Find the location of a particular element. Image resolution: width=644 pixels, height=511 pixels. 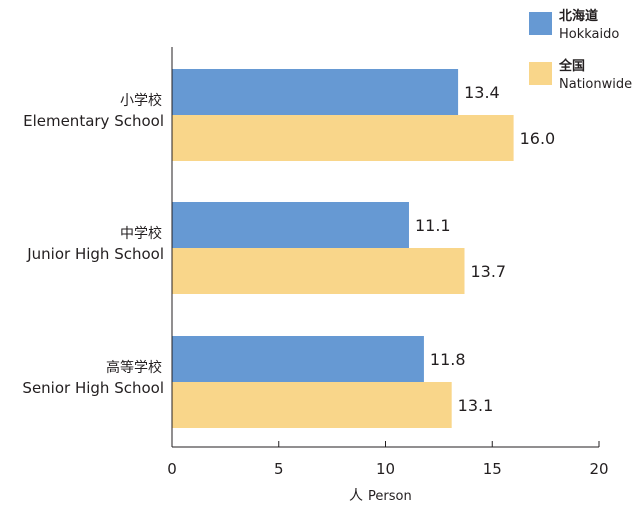

value-label-nationwide-2: 13.1 is located at coordinates (476, 405).